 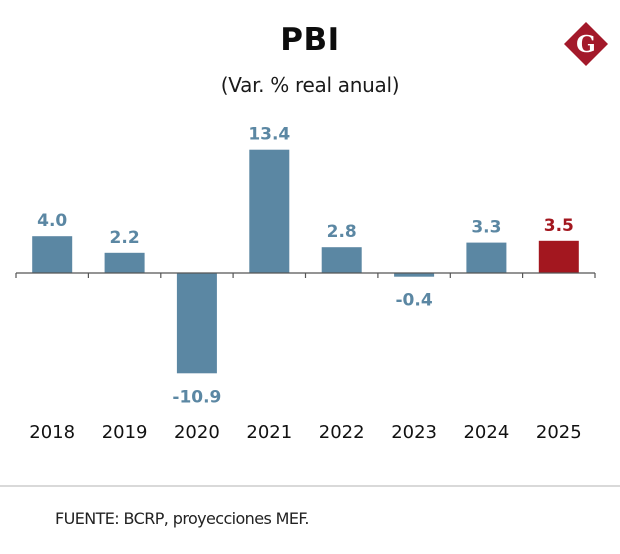 What do you see at coordinates (310, 486) in the screenshot?
I see `footer-divider` at bounding box center [310, 486].